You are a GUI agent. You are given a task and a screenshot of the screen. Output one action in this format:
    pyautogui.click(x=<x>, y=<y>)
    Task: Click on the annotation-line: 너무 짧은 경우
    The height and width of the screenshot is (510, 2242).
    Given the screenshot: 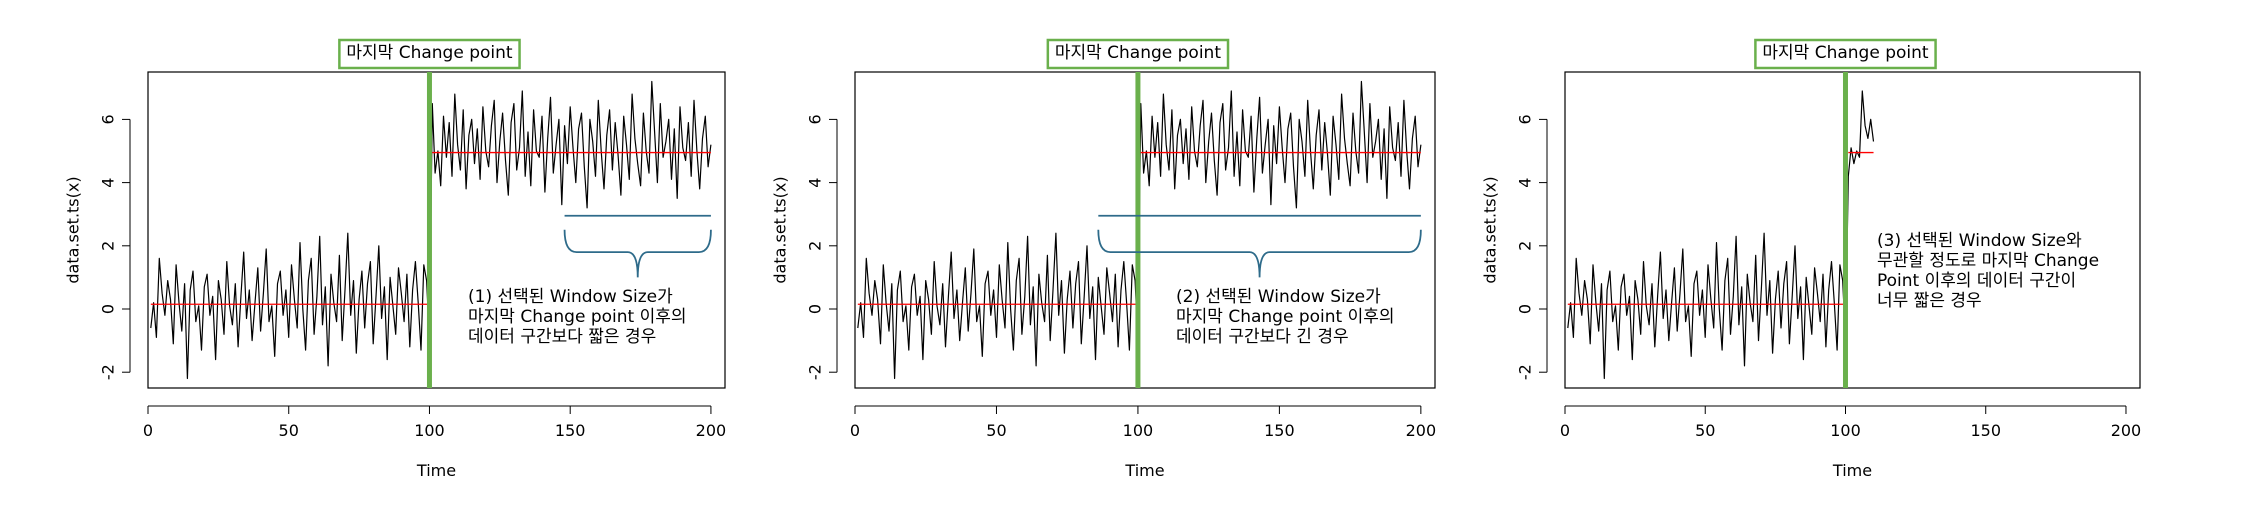 What is the action you would take?
    pyautogui.click(x=1929, y=301)
    